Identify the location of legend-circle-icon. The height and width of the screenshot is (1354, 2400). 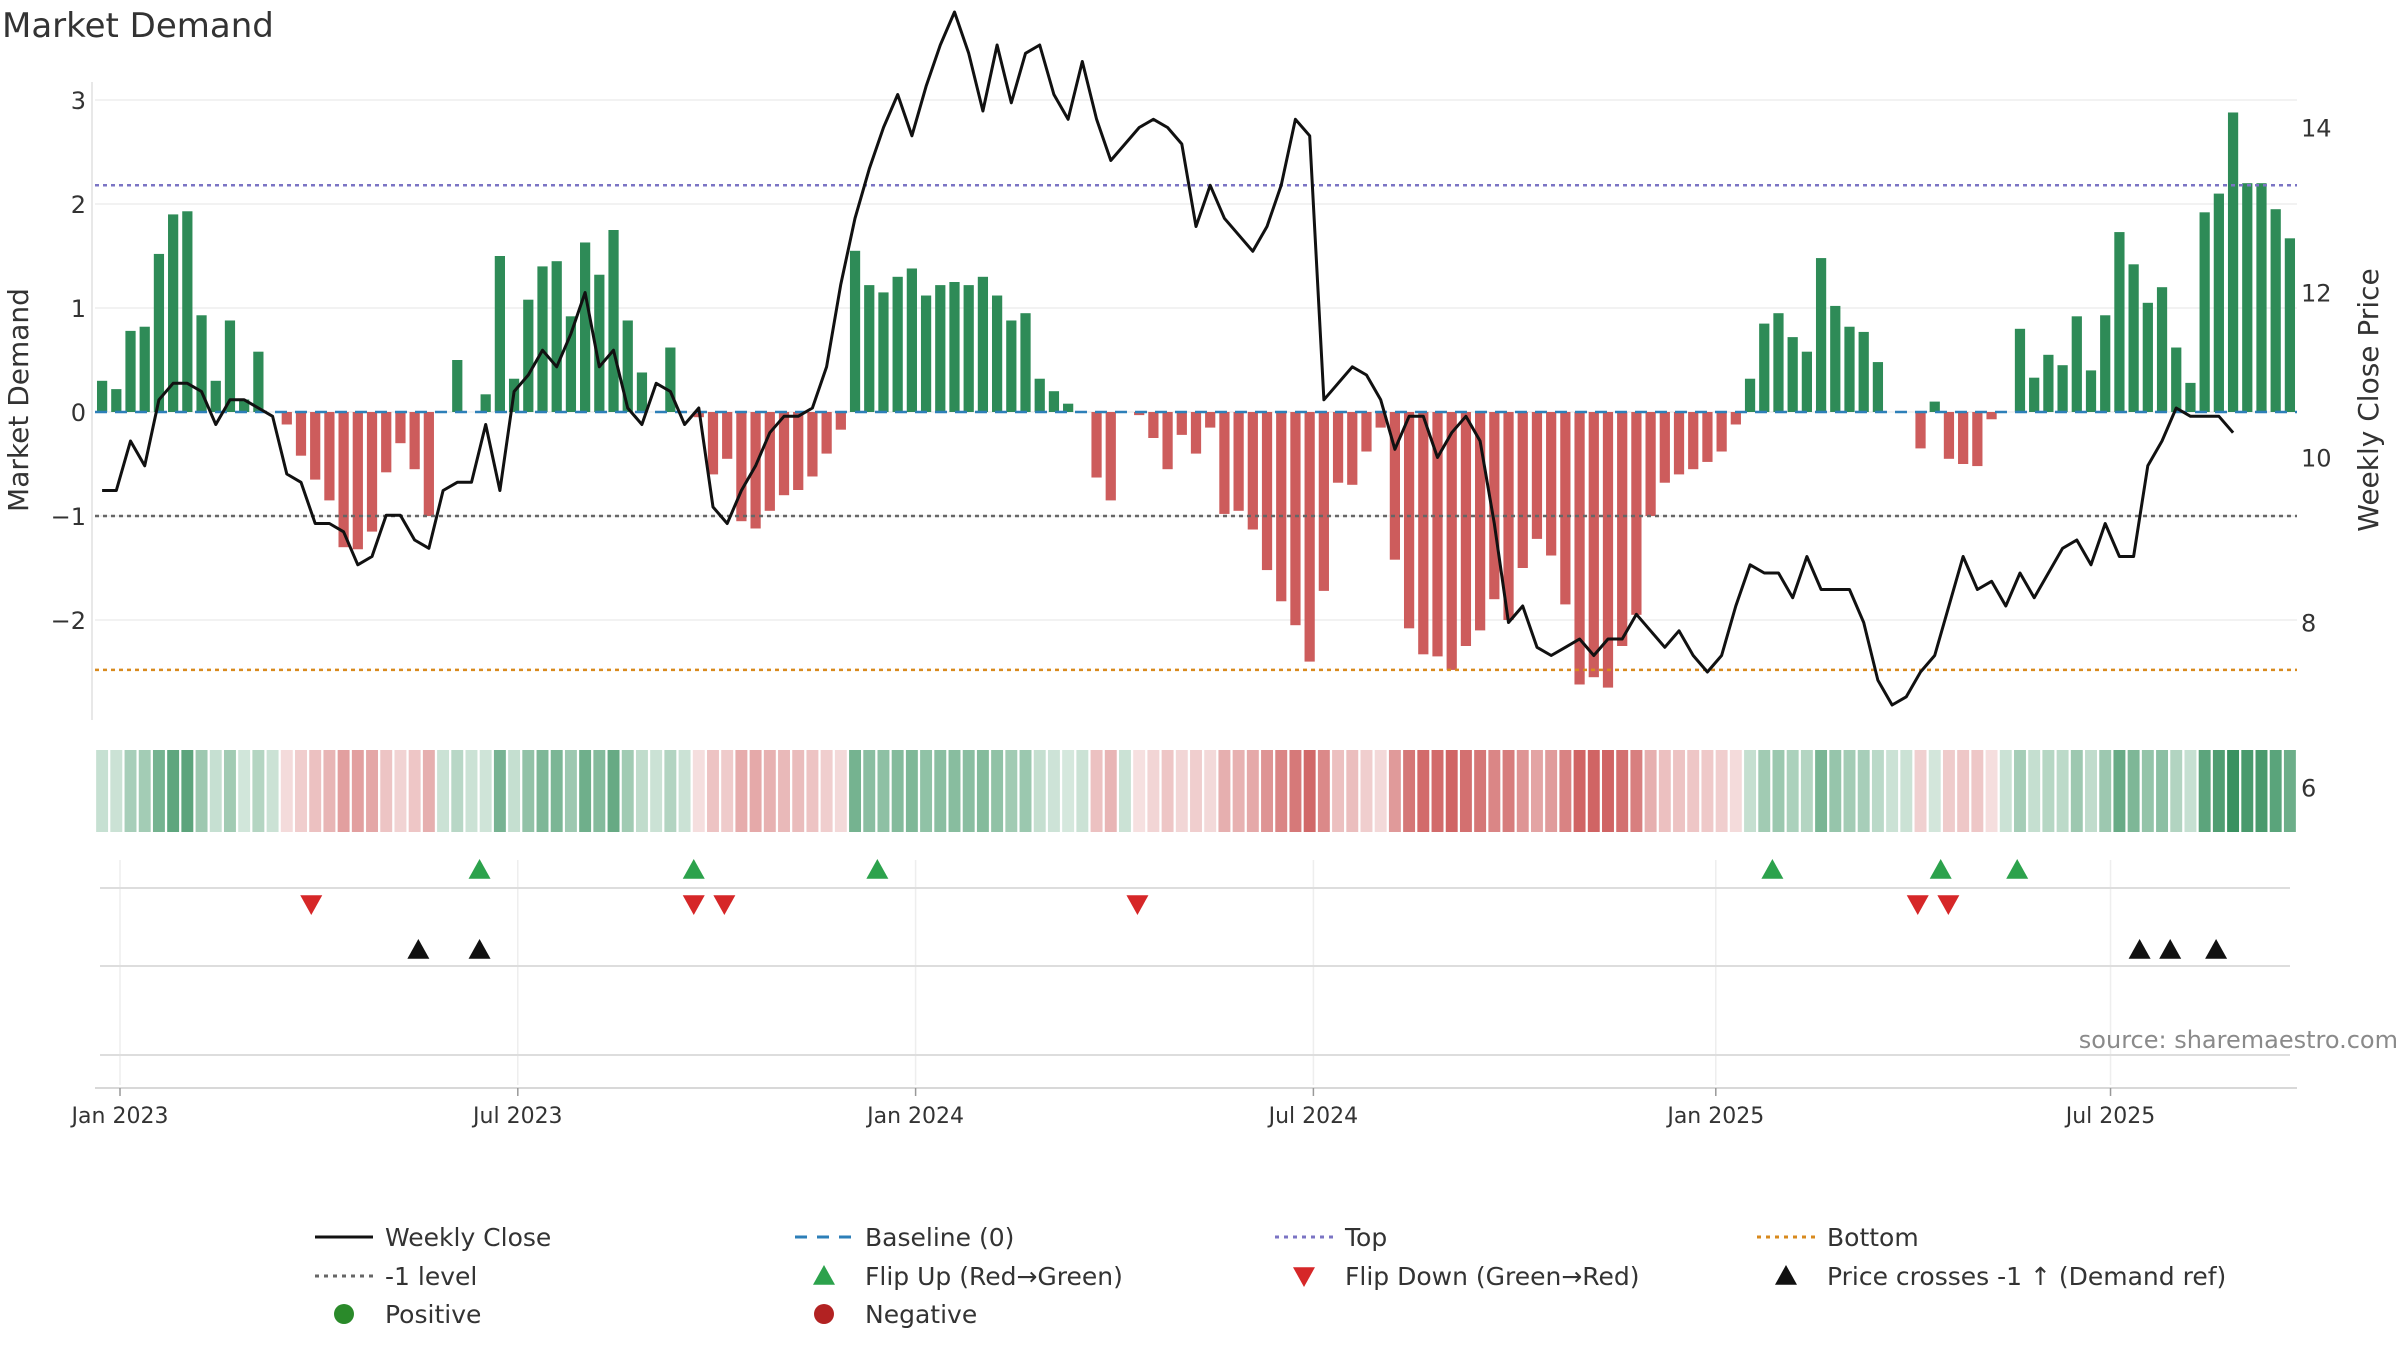
(824, 1314).